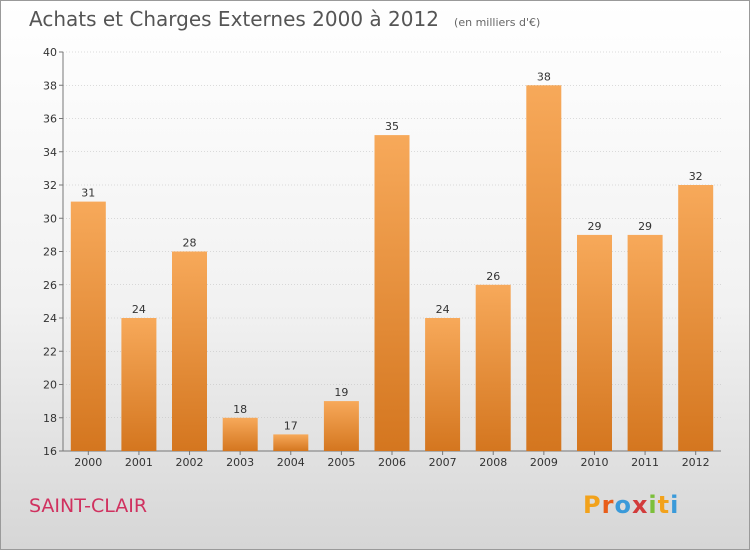 The width and height of the screenshot is (750, 550). What do you see at coordinates (240, 462) in the screenshot?
I see `x-tick-label: 2003` at bounding box center [240, 462].